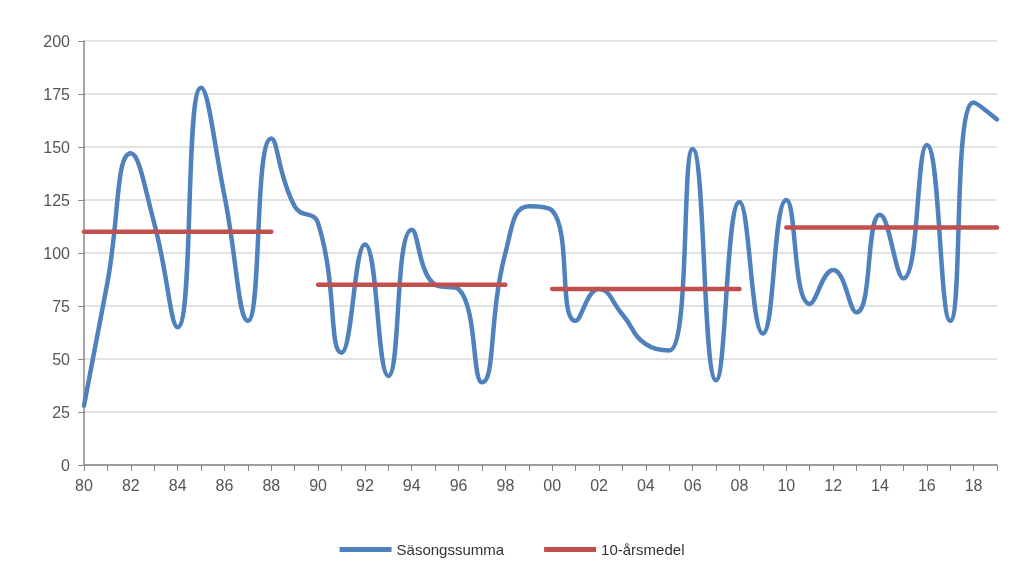 This screenshot has height=580, width=1024. Describe the element at coordinates (57, 41) in the screenshot. I see `y-tick-label: 200` at that location.